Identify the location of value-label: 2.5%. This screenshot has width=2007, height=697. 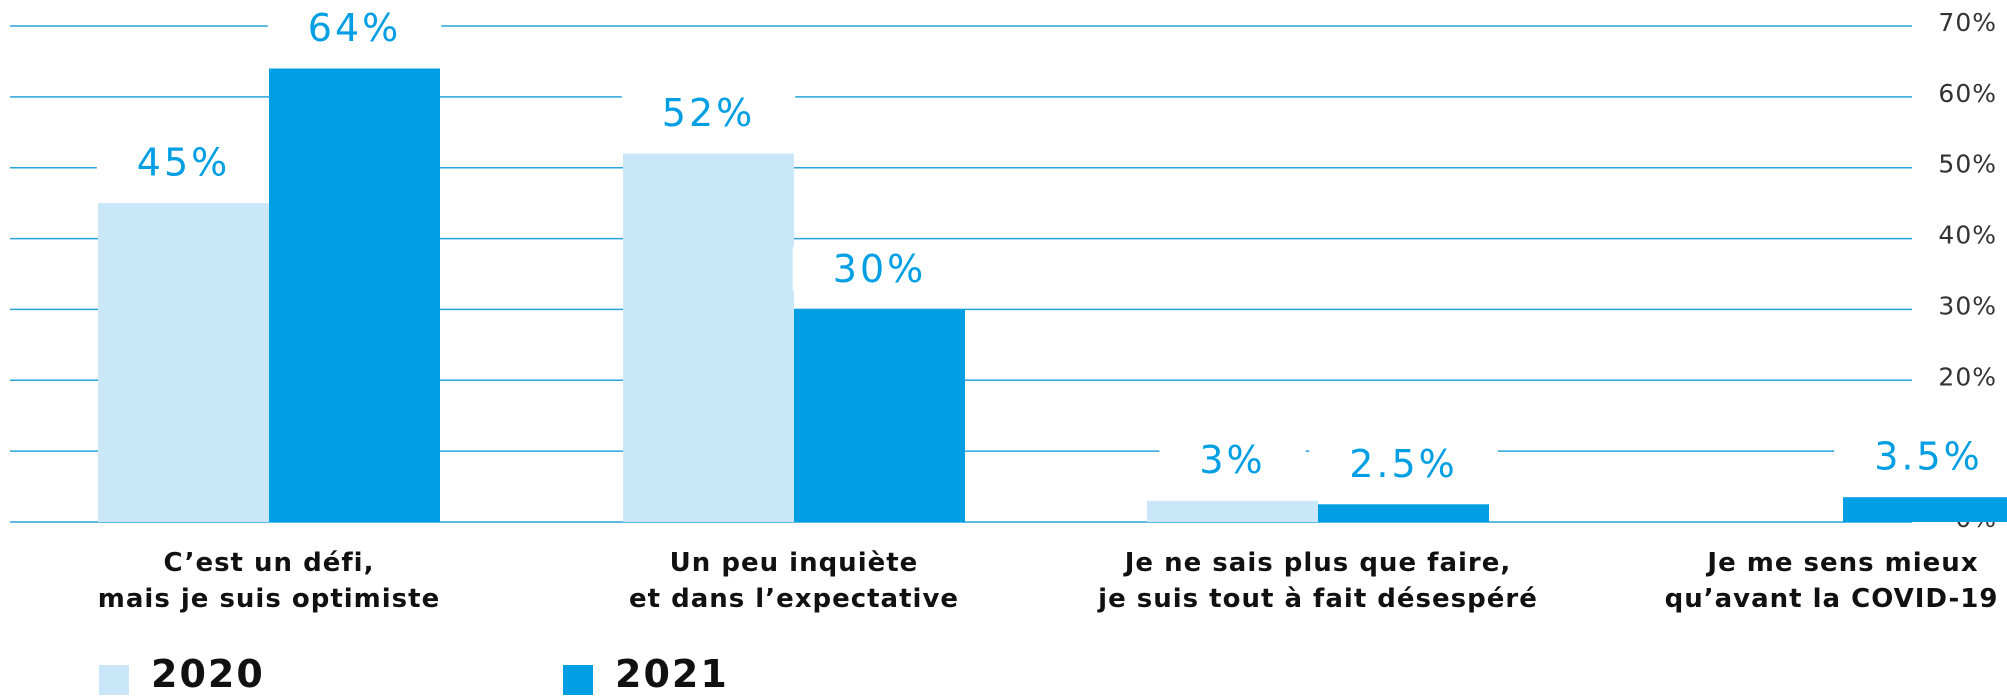
(1403, 464).